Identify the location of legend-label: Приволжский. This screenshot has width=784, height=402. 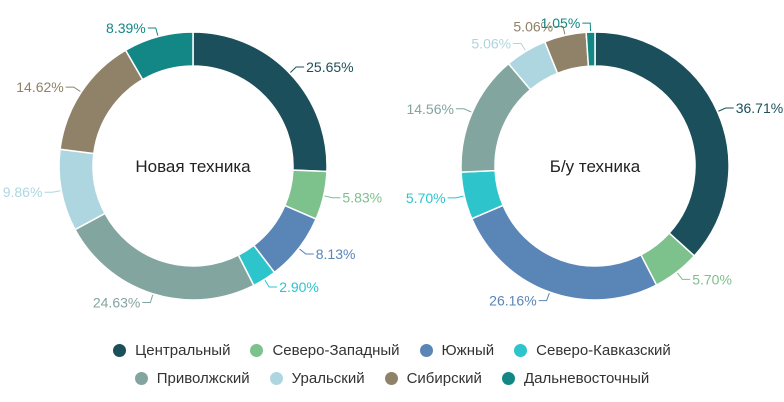
(203, 378).